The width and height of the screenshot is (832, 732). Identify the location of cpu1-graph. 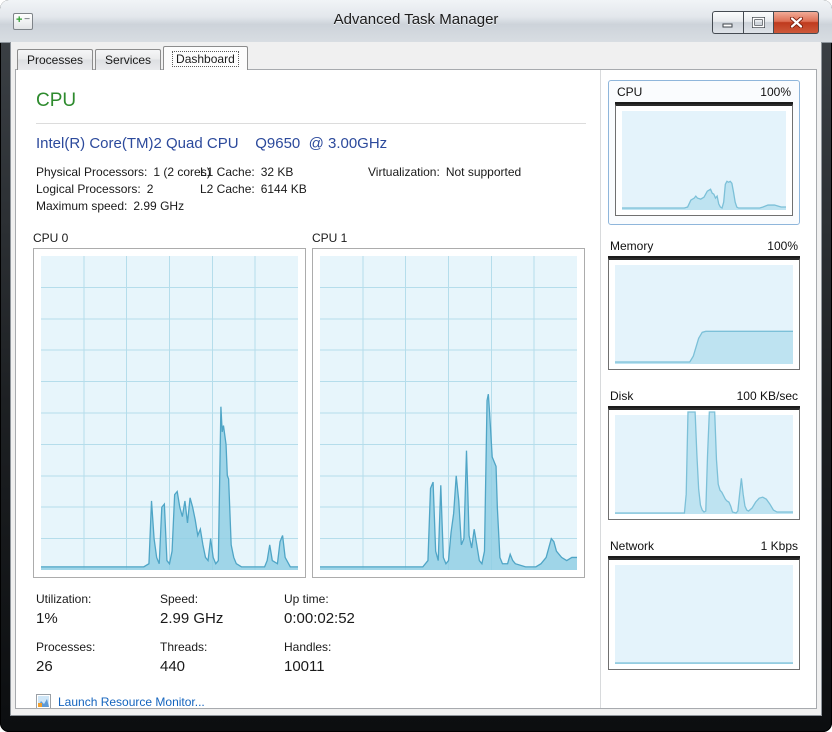
(448, 413).